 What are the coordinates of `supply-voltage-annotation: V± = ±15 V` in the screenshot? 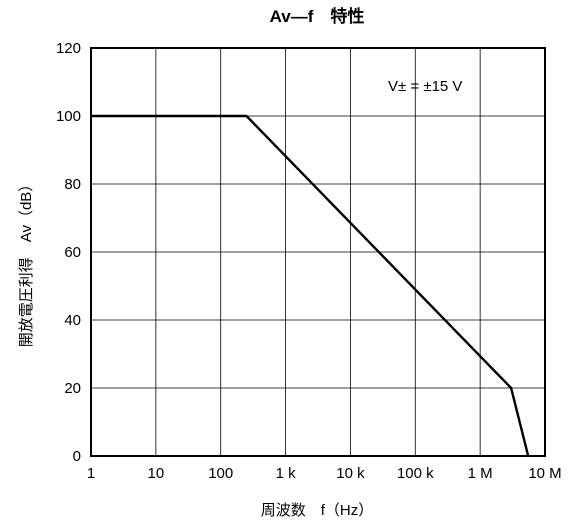 It's located at (425, 86).